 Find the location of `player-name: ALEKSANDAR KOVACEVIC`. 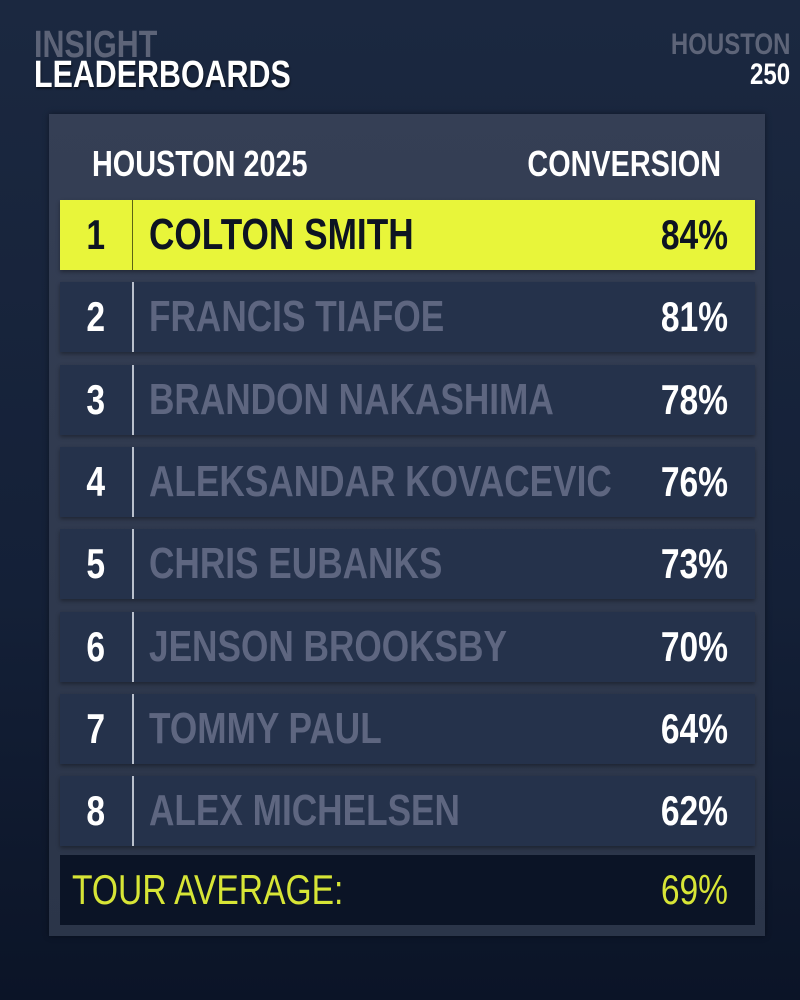

player-name: ALEKSANDAR KOVACEVIC is located at coordinates (380, 481).